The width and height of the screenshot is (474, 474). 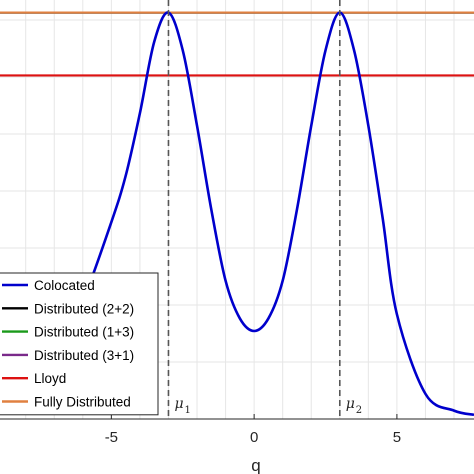 I want to click on x-tick-label: 0, so click(x=254, y=437).